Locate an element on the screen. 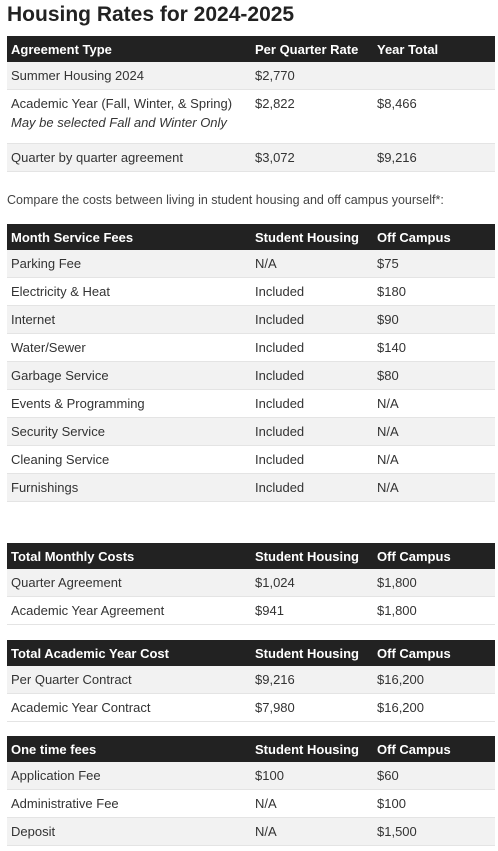 This screenshot has height=851, width=498. table-cell: $140 is located at coordinates (434, 347).